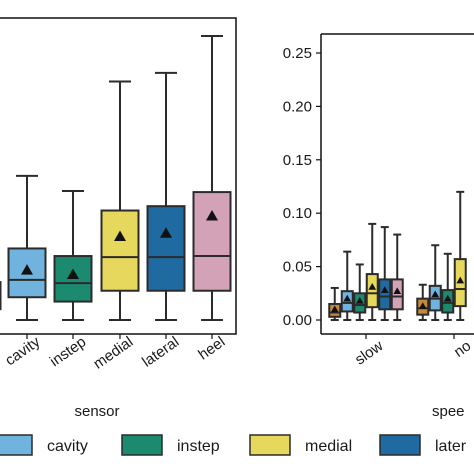 This screenshot has height=474, width=474. I want to click on left-box-lateral-mean-marker, so click(166, 232).